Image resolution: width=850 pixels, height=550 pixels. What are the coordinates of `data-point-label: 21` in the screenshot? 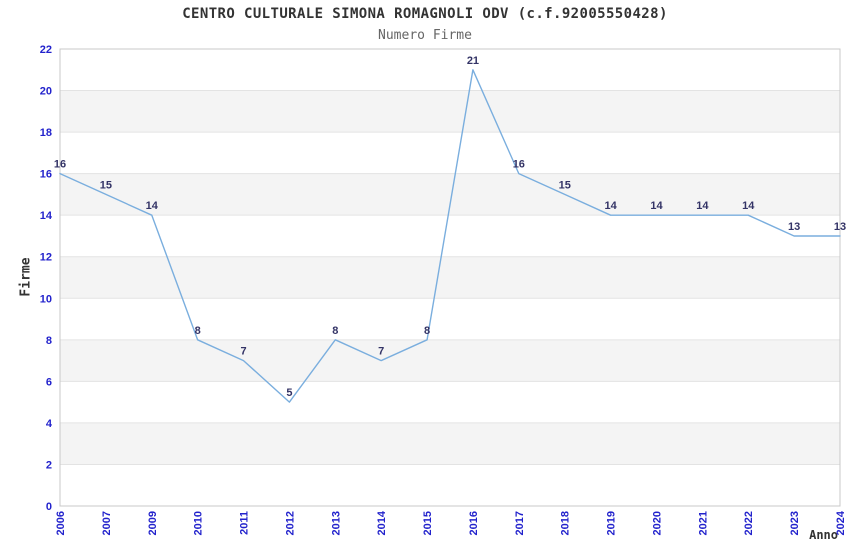 It's located at (473, 61).